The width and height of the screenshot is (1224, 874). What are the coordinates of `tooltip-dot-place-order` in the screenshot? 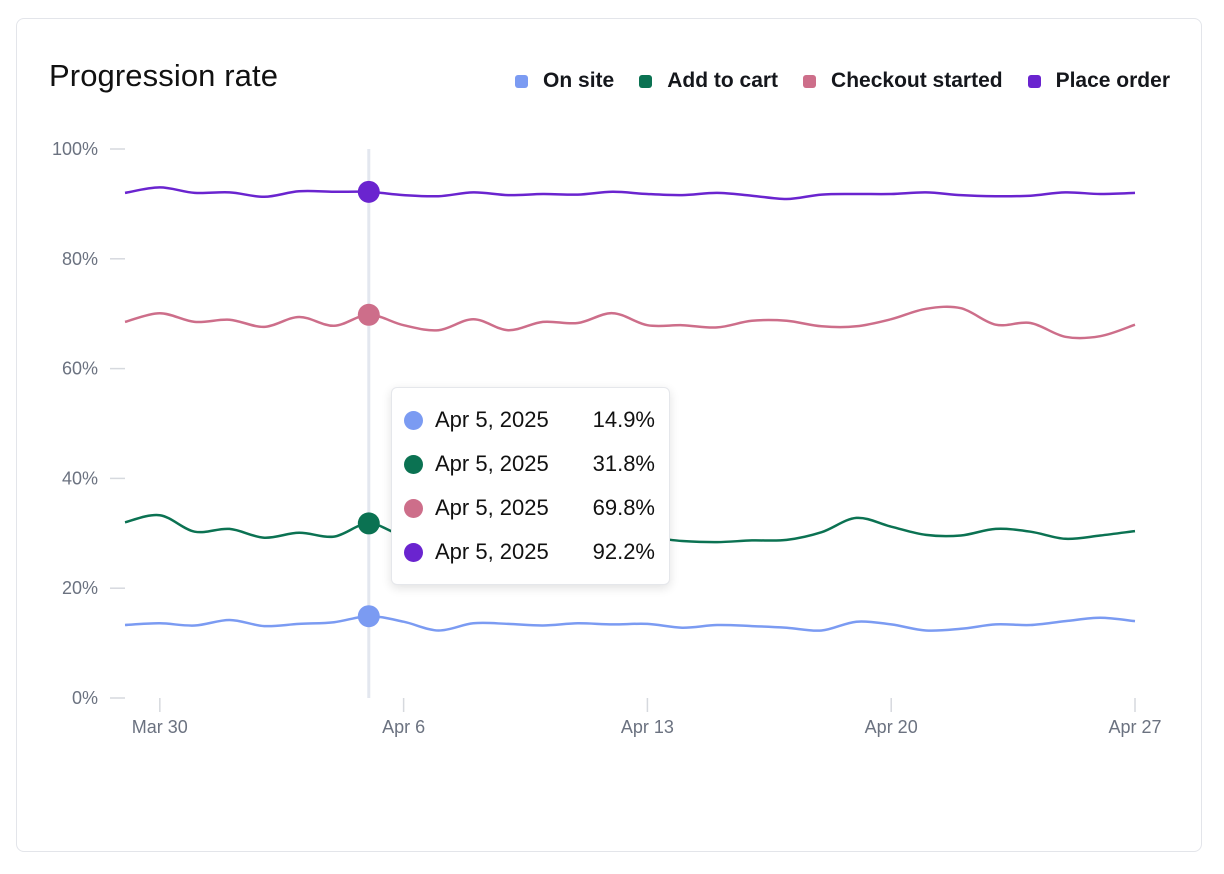 It's located at (413, 552).